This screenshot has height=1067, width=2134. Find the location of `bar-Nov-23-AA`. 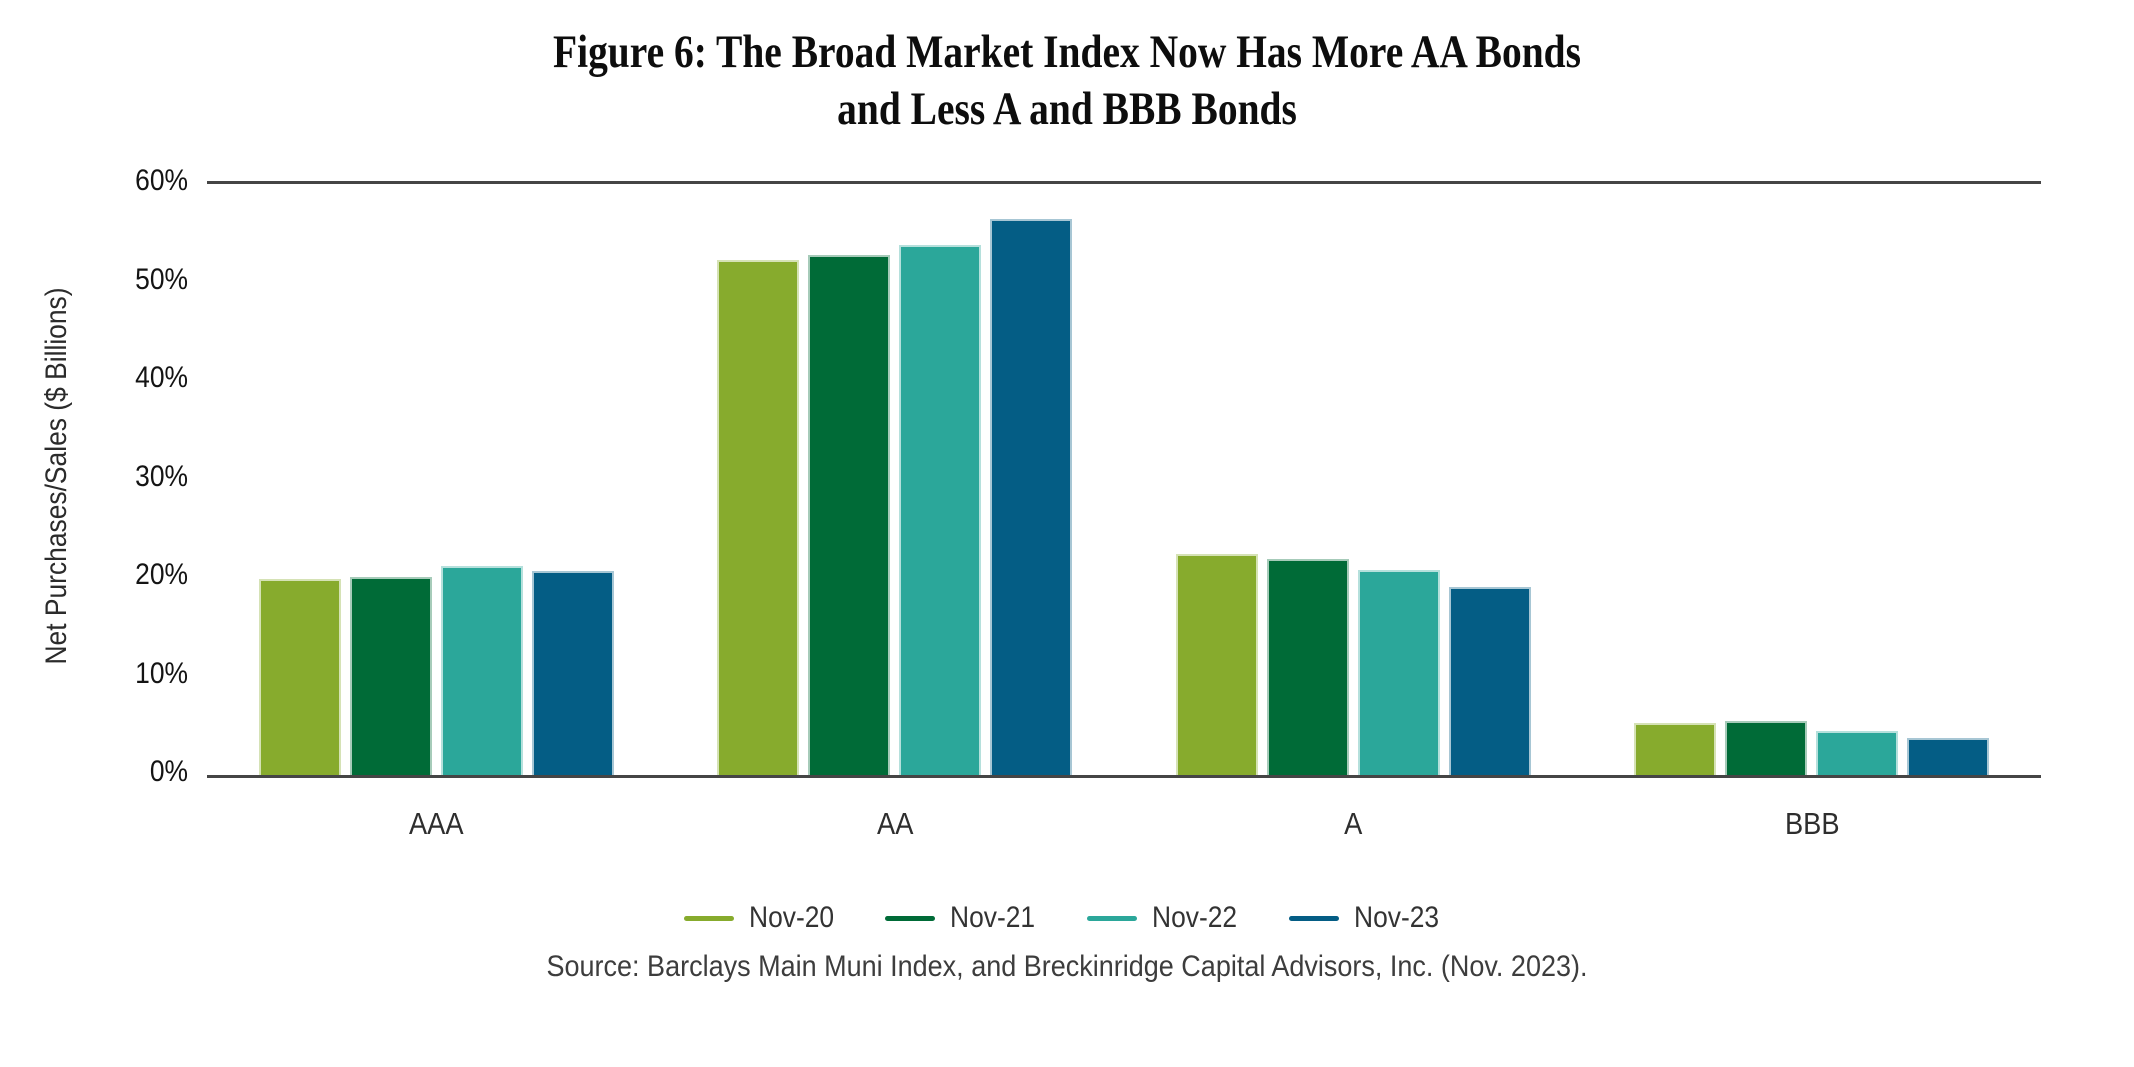

bar-Nov-23-AA is located at coordinates (1031, 497).